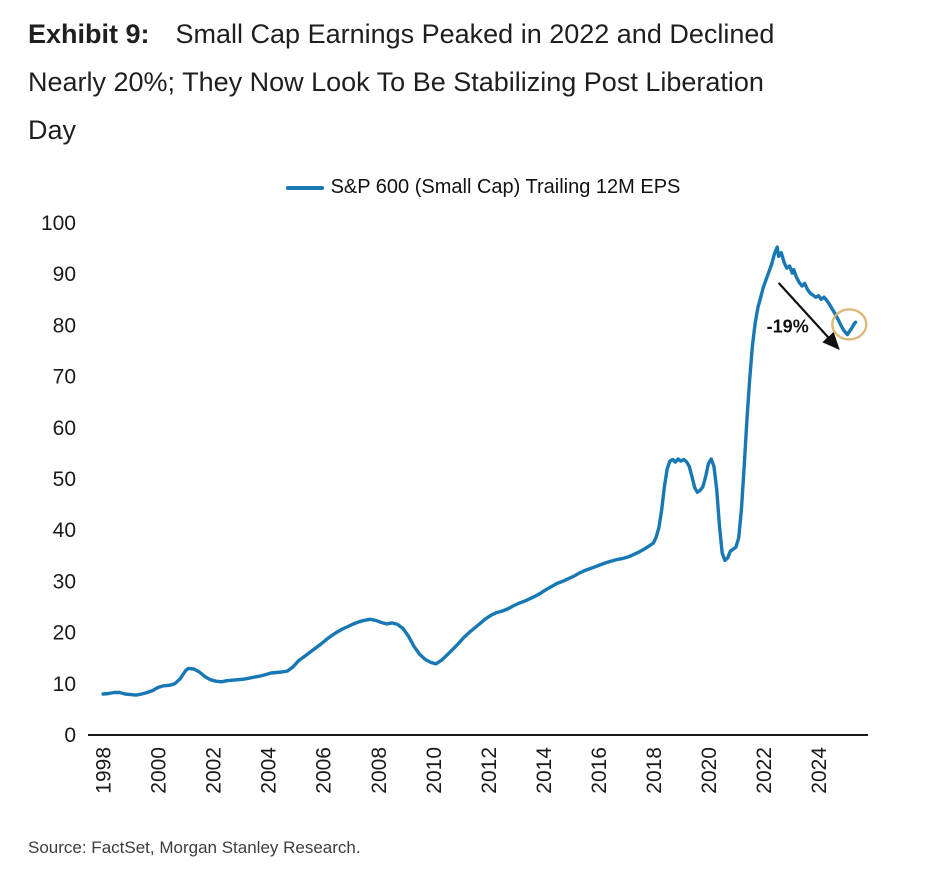 The width and height of the screenshot is (930, 874). Describe the element at coordinates (52, 130) in the screenshot. I see `title-line-3: Day` at that location.